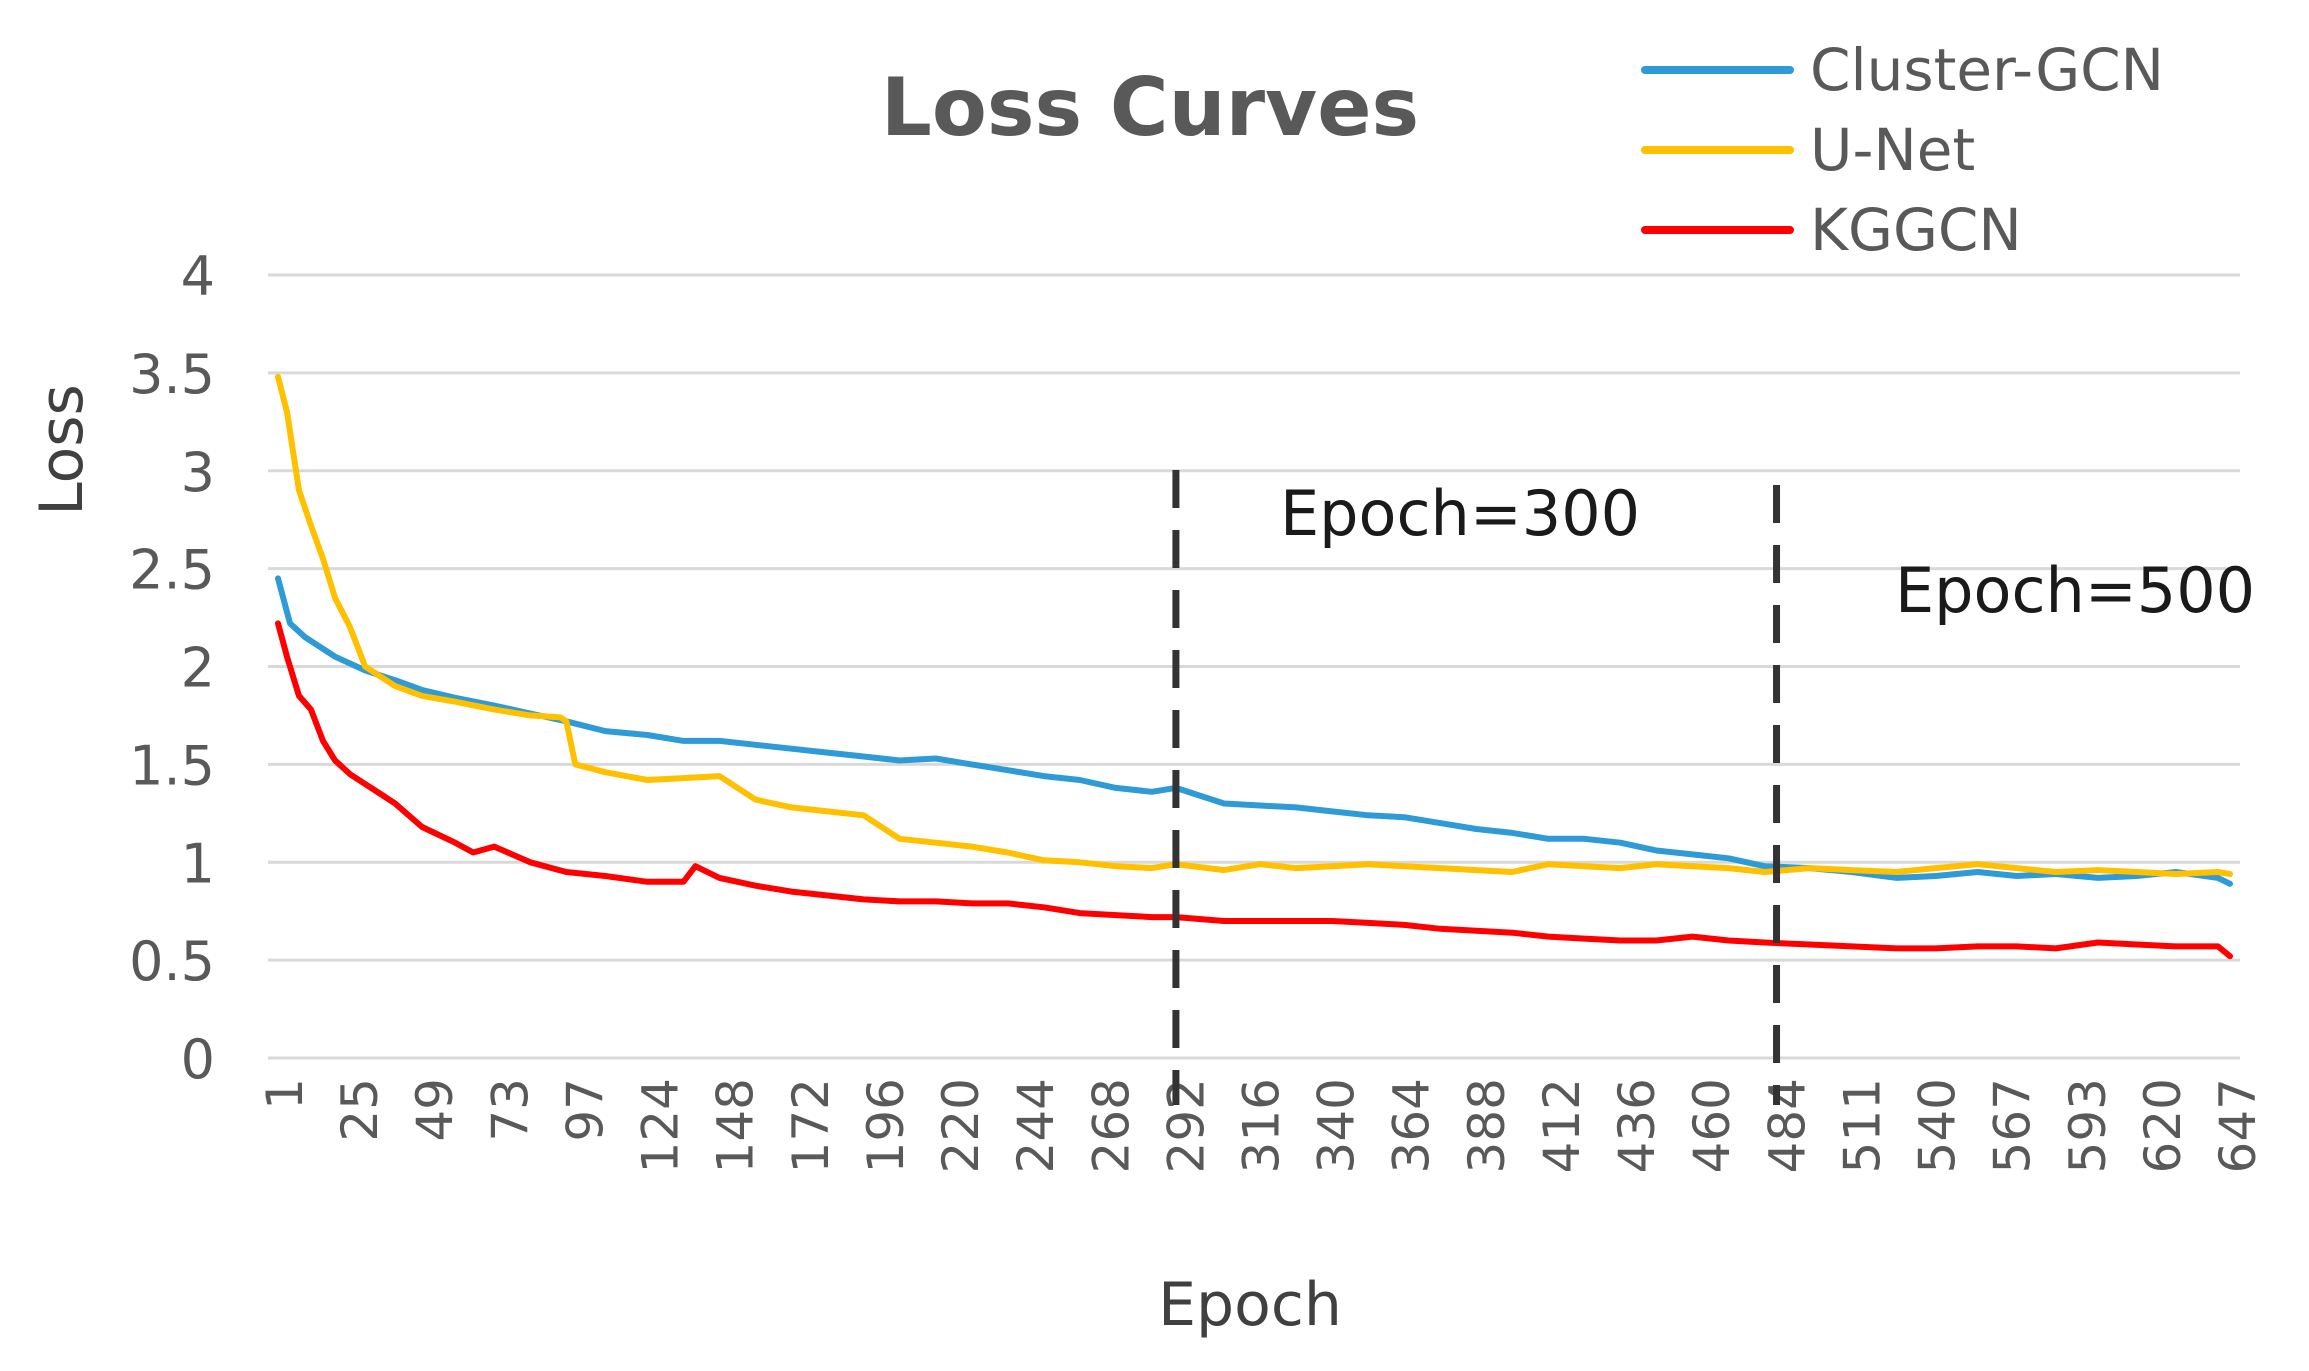  Describe the element at coordinates (2238, 1125) in the screenshot. I see `x-tick-label: 647` at that location.